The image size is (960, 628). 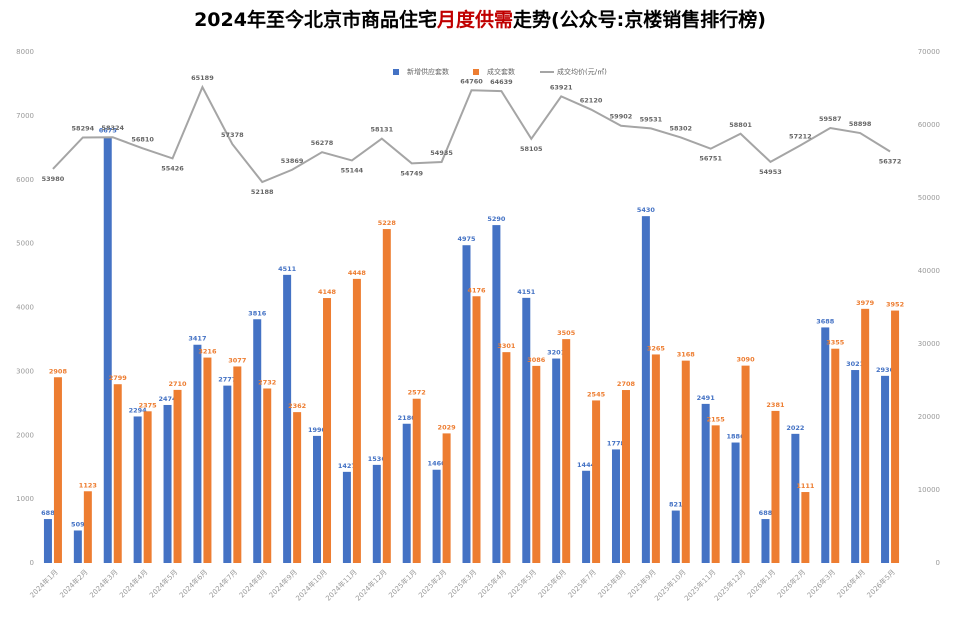 I want to click on value-label: 2908, so click(x=58, y=371).